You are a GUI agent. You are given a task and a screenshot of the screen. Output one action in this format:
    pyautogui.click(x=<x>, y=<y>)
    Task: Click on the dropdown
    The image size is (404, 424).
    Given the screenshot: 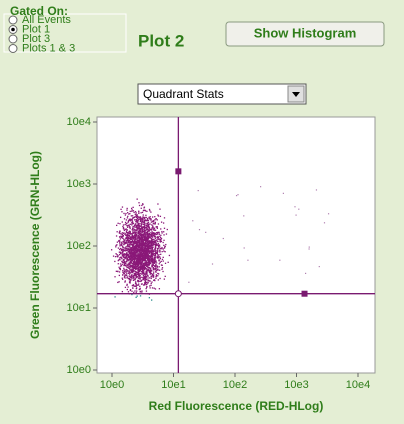 What is the action you would take?
    pyautogui.click(x=222, y=94)
    